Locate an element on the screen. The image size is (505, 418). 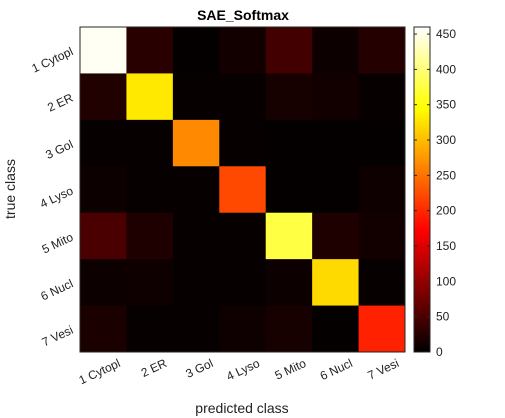
colorbar-tick-label: 250 is located at coordinates (446, 175).